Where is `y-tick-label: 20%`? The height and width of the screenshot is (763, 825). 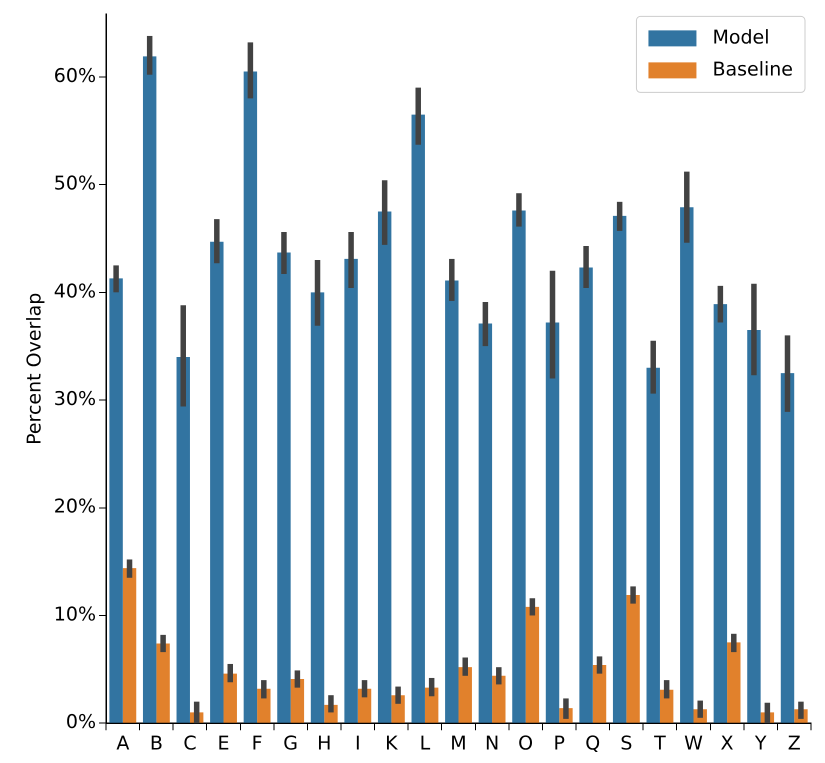
y-tick-label: 20% is located at coordinates (75, 507).